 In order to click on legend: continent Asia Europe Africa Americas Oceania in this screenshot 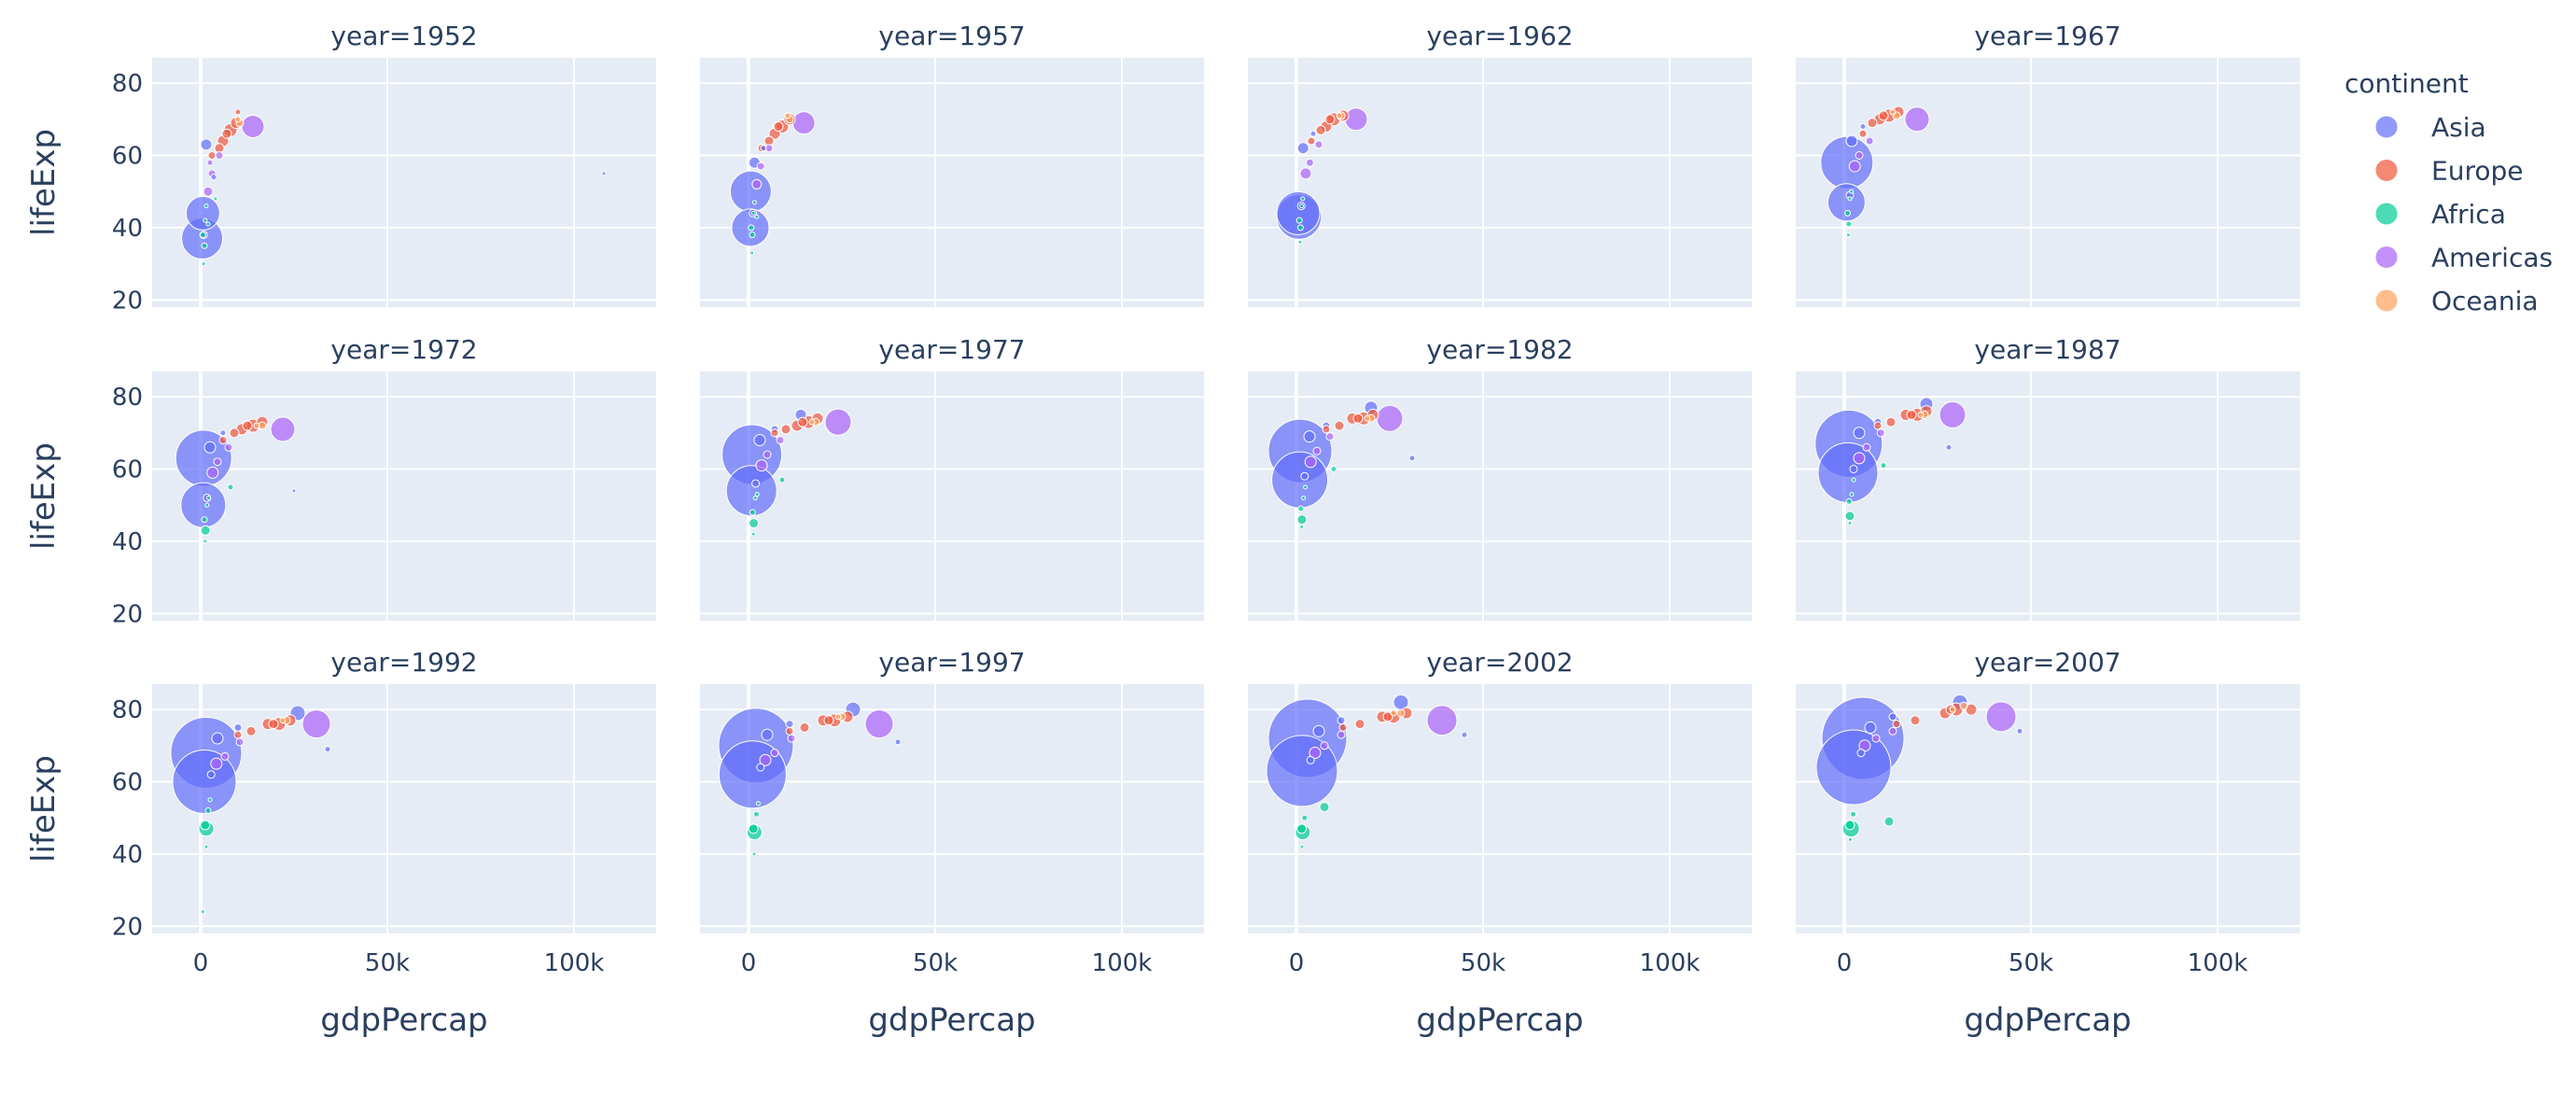, I will do `click(2449, 192)`.